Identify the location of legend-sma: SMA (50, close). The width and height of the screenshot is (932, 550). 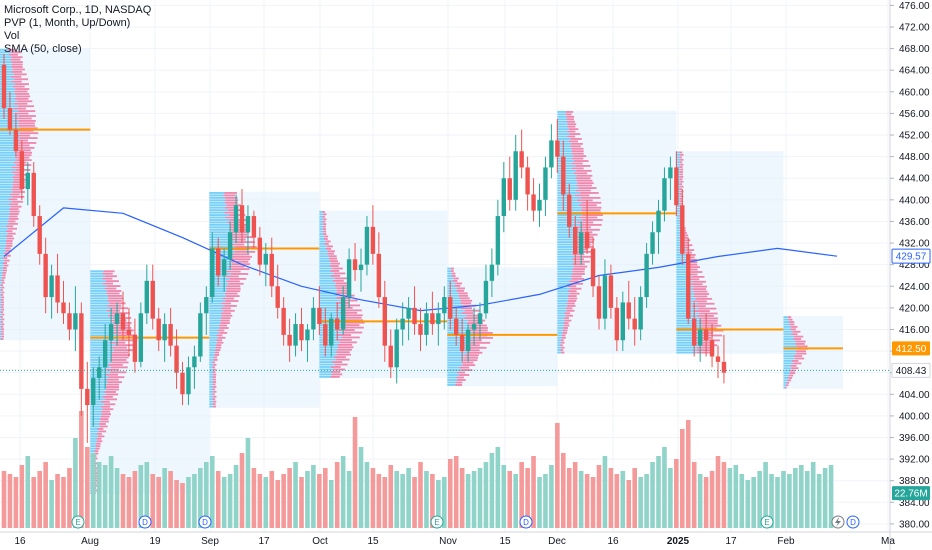
(43, 49).